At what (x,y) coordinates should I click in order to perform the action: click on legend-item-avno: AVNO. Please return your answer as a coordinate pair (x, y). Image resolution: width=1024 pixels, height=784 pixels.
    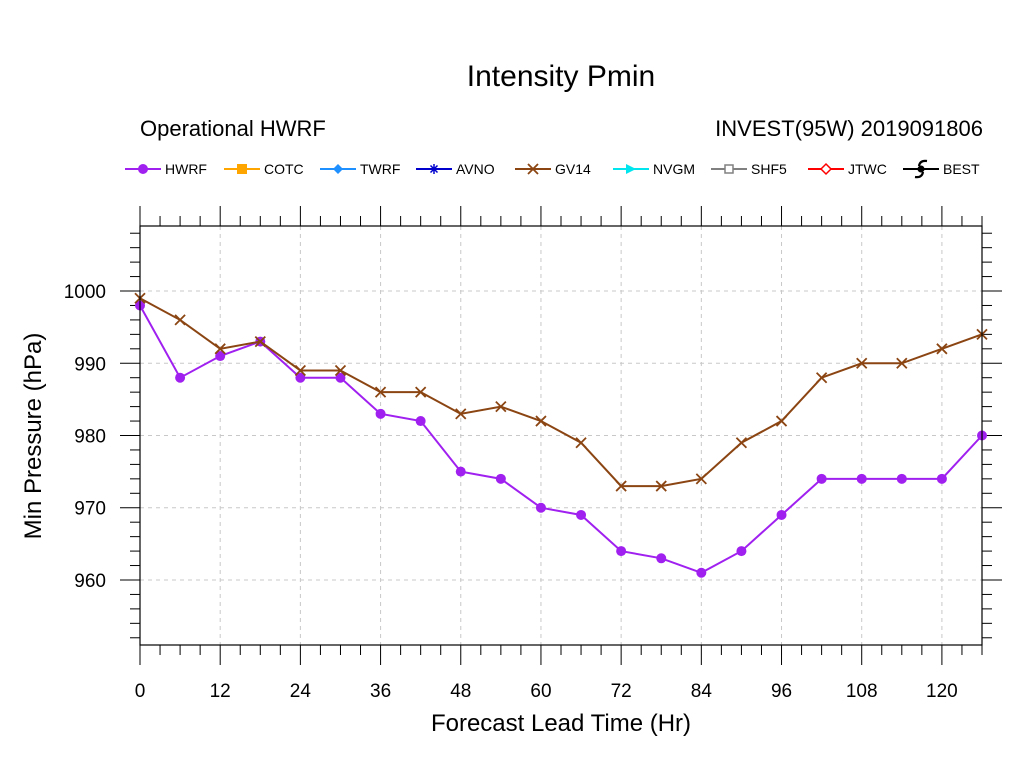
    Looking at the image, I should click on (455, 169).